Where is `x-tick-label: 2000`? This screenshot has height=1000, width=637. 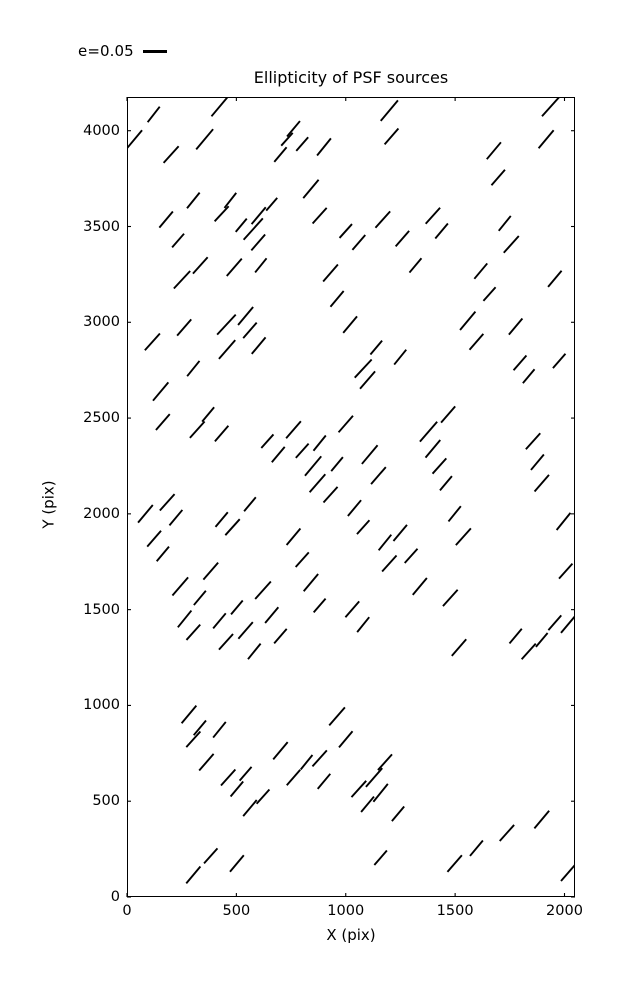 x-tick-label: 2000 is located at coordinates (564, 911).